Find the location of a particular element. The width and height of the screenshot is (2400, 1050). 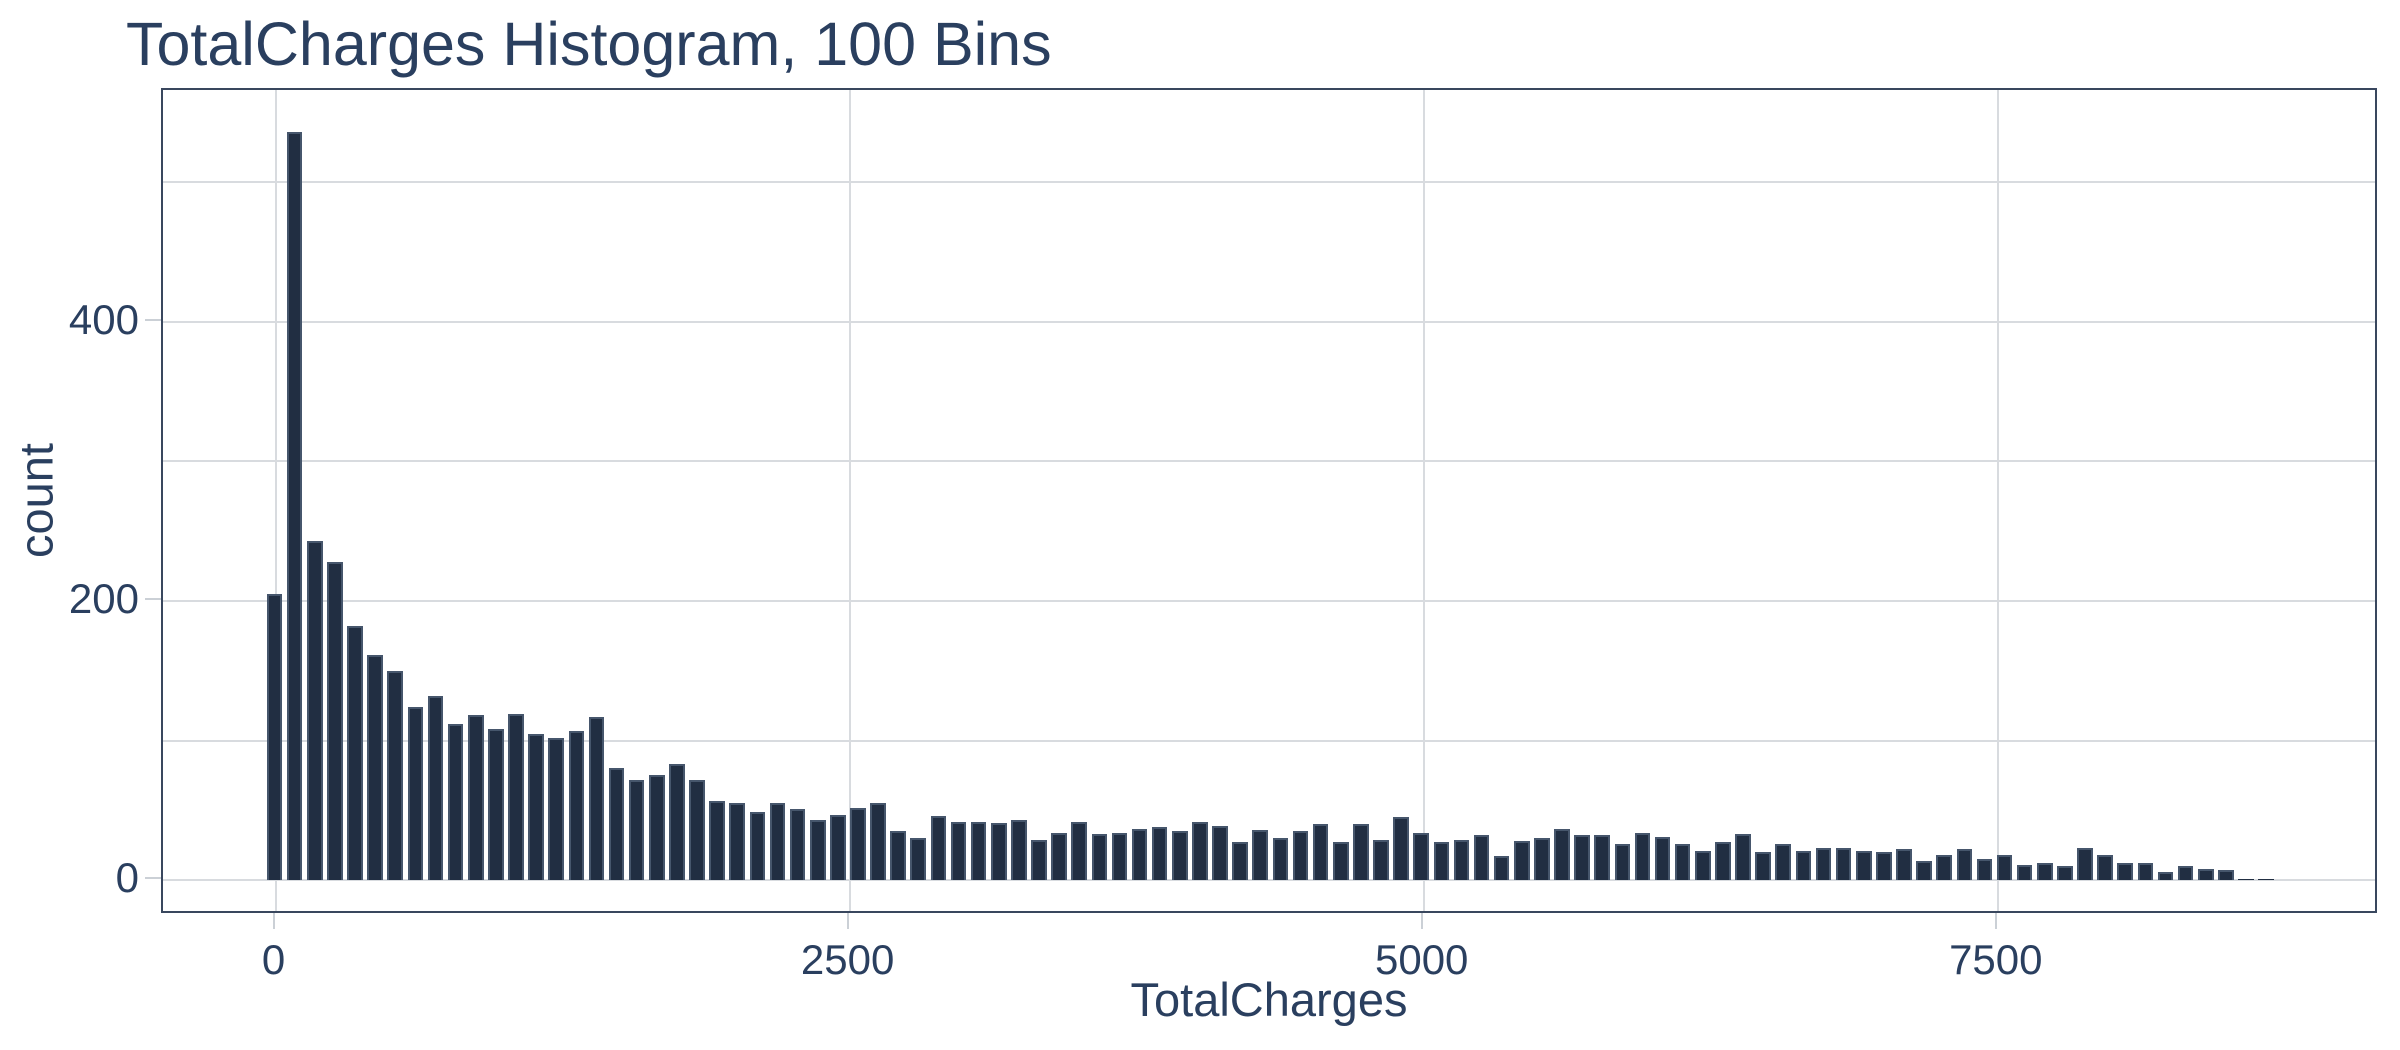

x-tick-label: 2500 is located at coordinates (847, 959).